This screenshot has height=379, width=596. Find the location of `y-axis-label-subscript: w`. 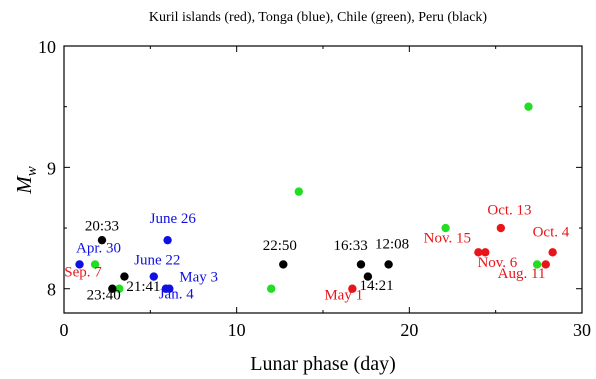

y-axis-label-subscript: w is located at coordinates (32, 171).